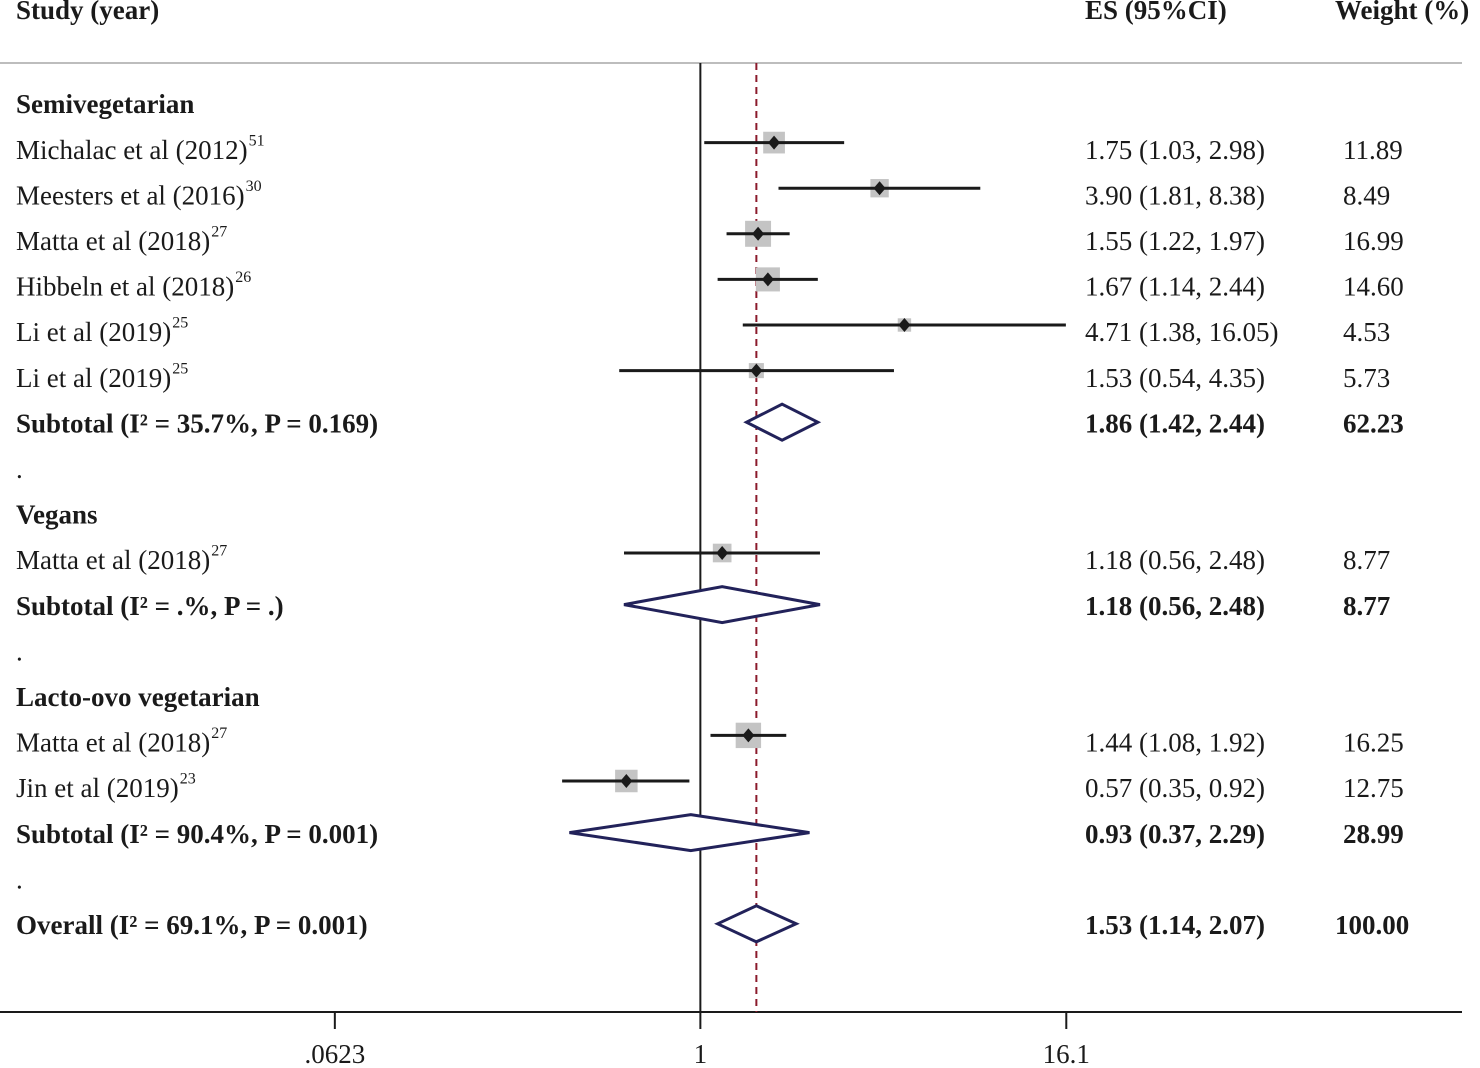  What do you see at coordinates (1366, 195) in the screenshot?
I see `study-weight: 8.49` at bounding box center [1366, 195].